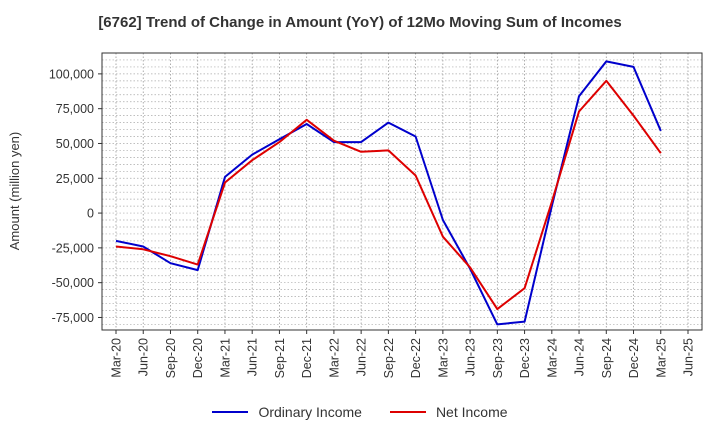  What do you see at coordinates (75, 179) in the screenshot?
I see `y-tick-label: 25,000` at bounding box center [75, 179].